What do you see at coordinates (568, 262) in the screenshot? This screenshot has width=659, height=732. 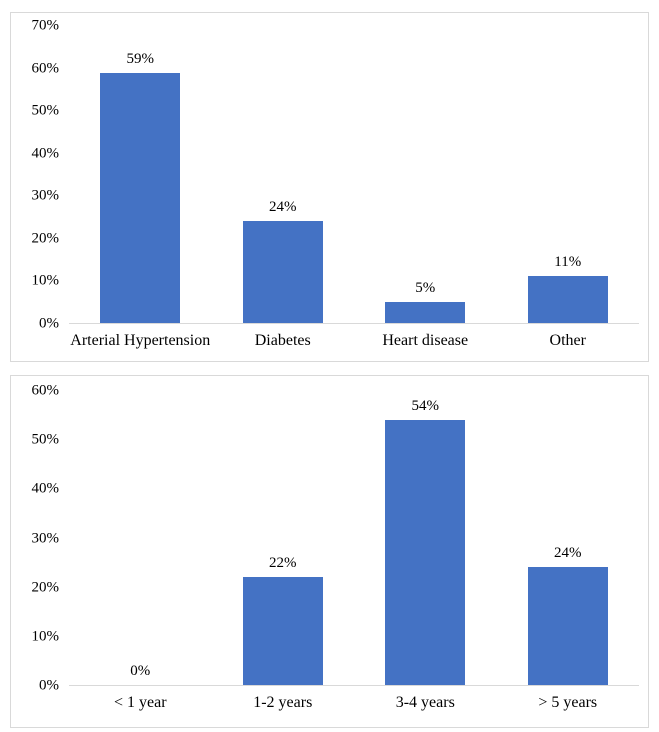 I see `bar-value-label: 11%` at bounding box center [568, 262].